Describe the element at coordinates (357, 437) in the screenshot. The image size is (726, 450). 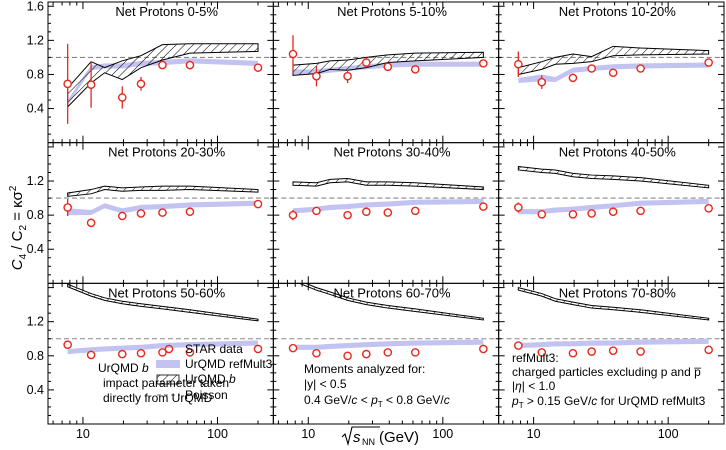
I see `svg-text: s` at that location.